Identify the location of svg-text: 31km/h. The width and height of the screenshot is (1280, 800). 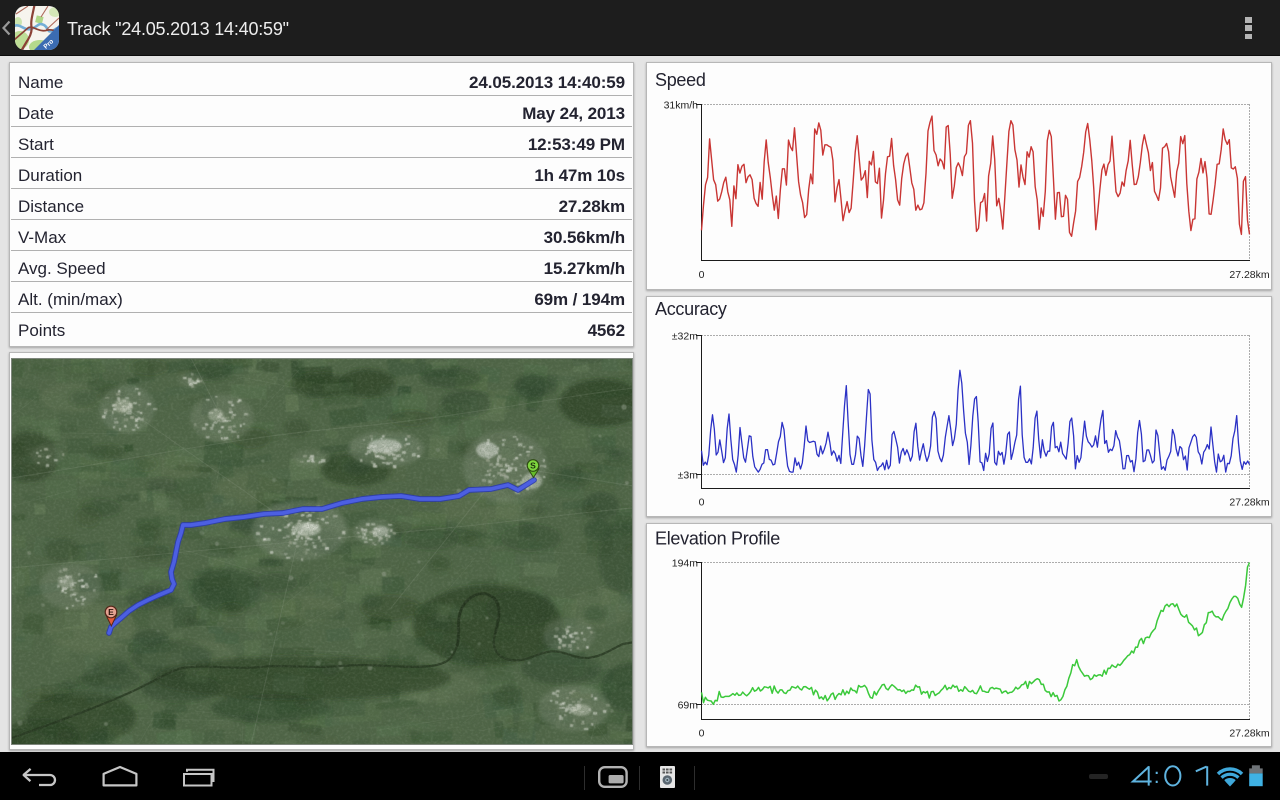
(681, 106).